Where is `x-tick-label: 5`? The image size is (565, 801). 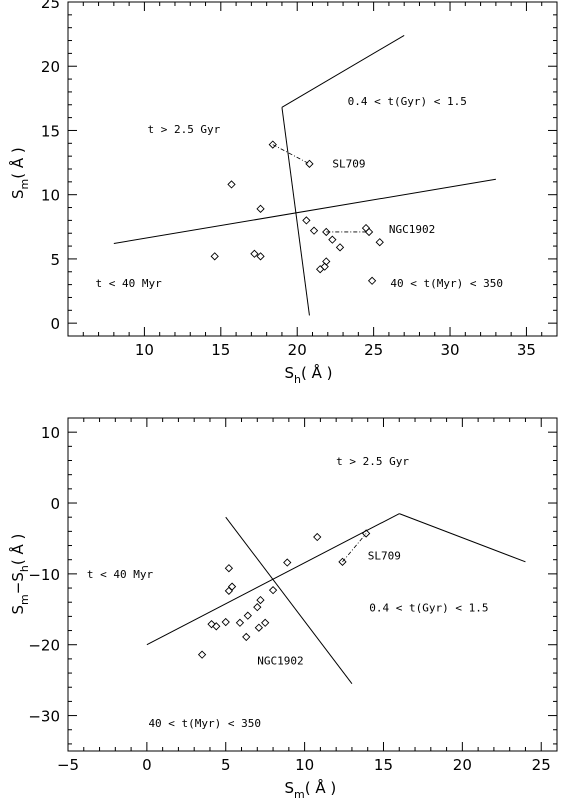
x-tick-label: 5 is located at coordinates (226, 765).